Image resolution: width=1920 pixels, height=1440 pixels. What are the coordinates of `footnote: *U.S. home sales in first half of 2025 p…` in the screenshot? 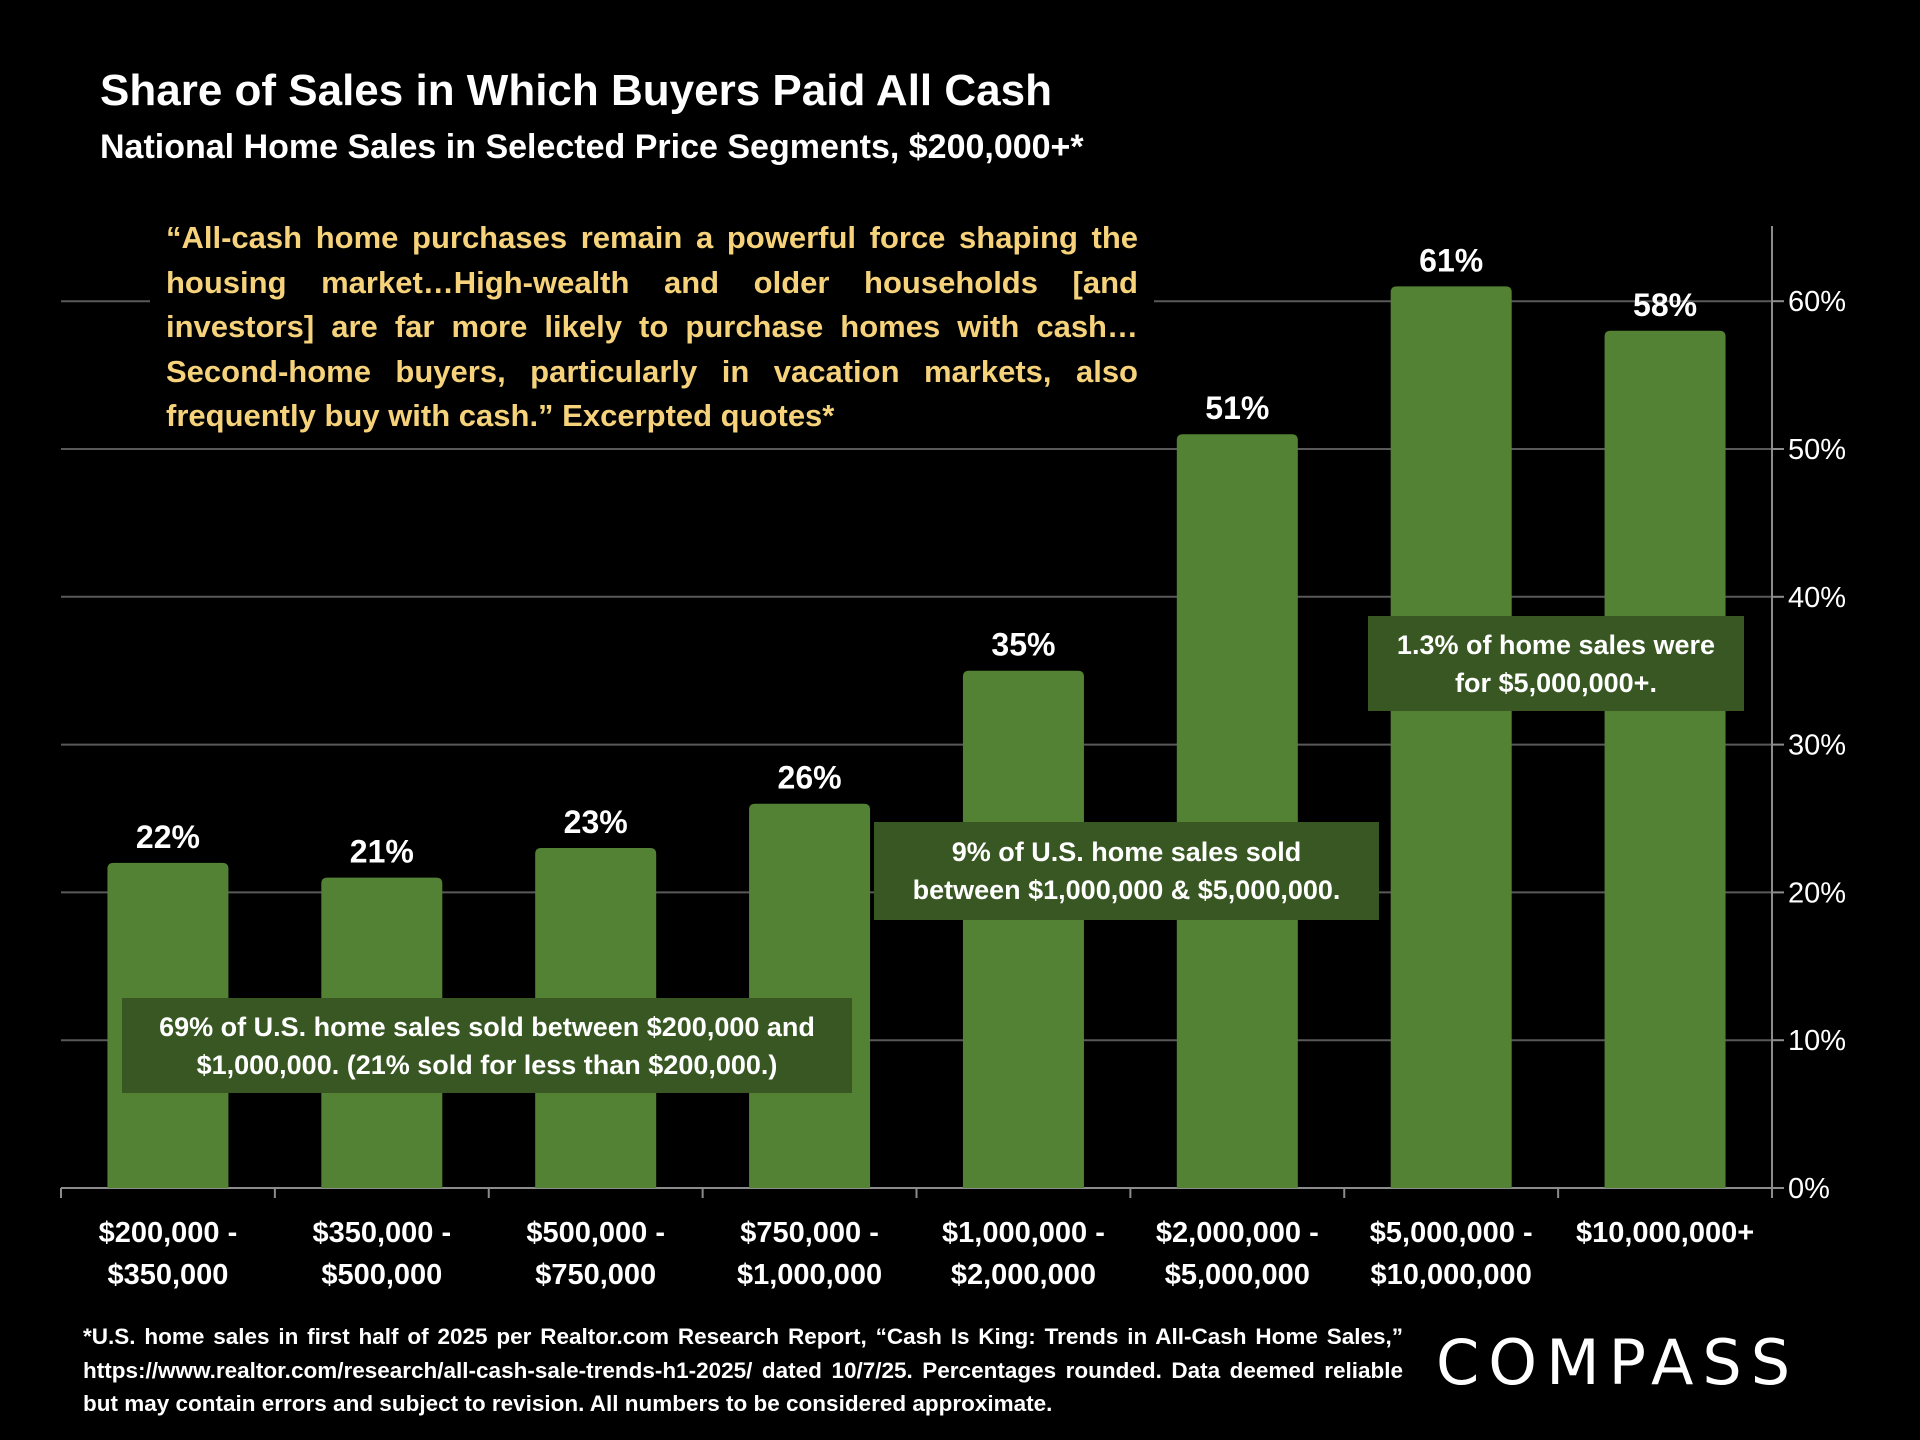 It's located at (743, 1370).